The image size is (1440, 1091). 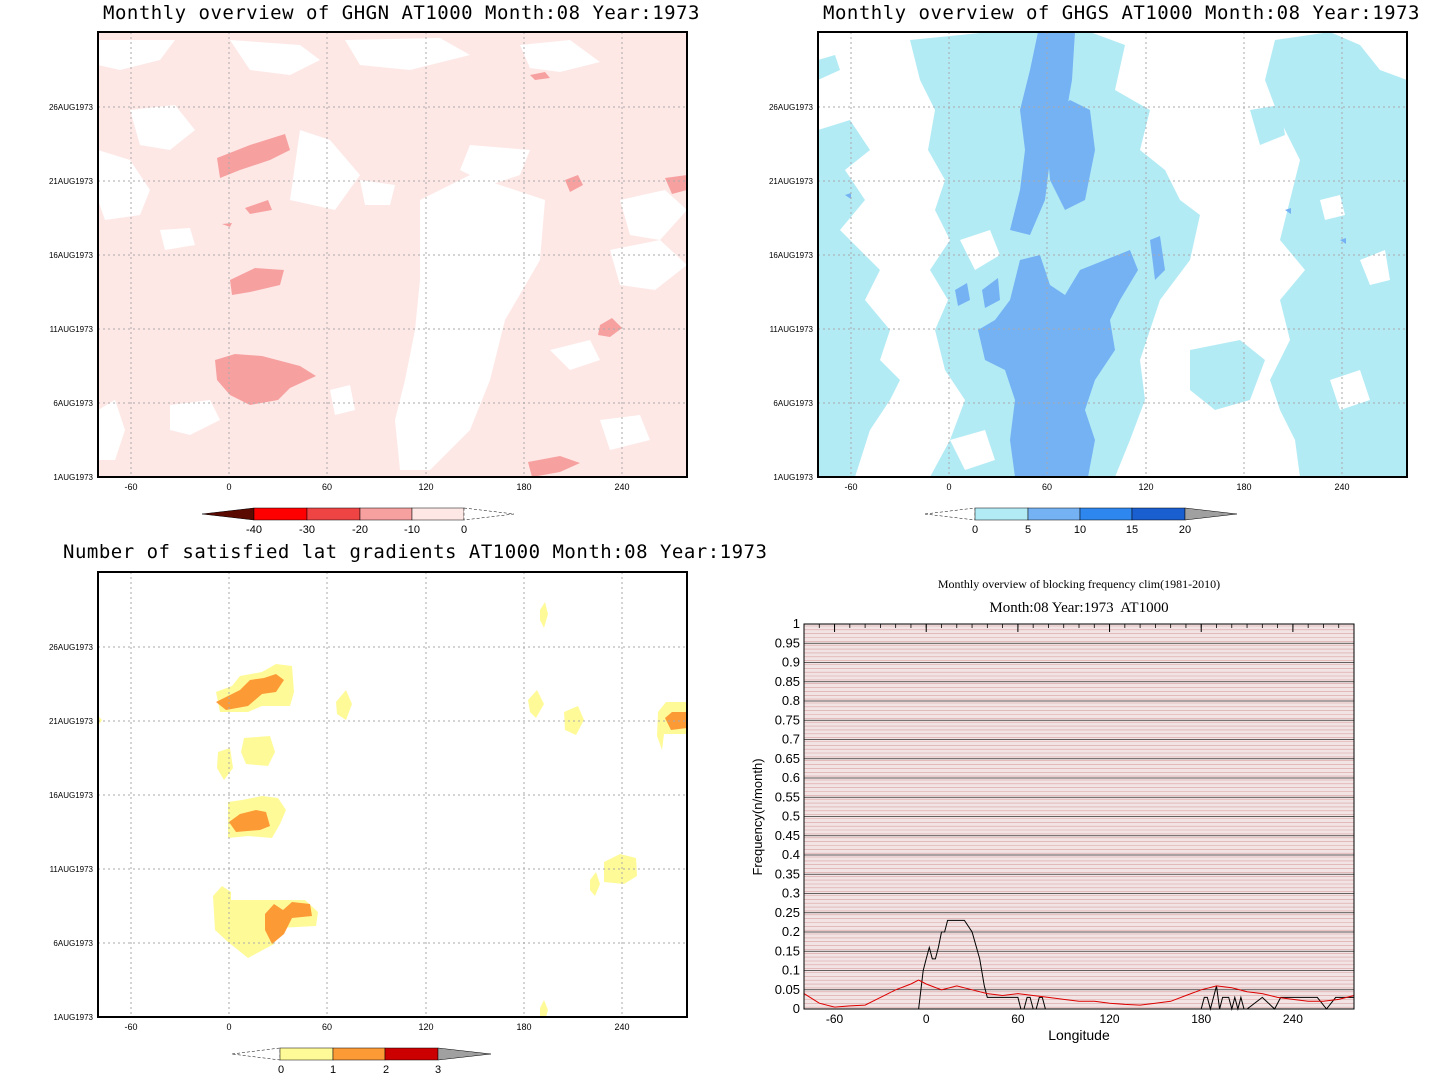 I want to click on colorbar-label: 20, so click(x=1185, y=530).